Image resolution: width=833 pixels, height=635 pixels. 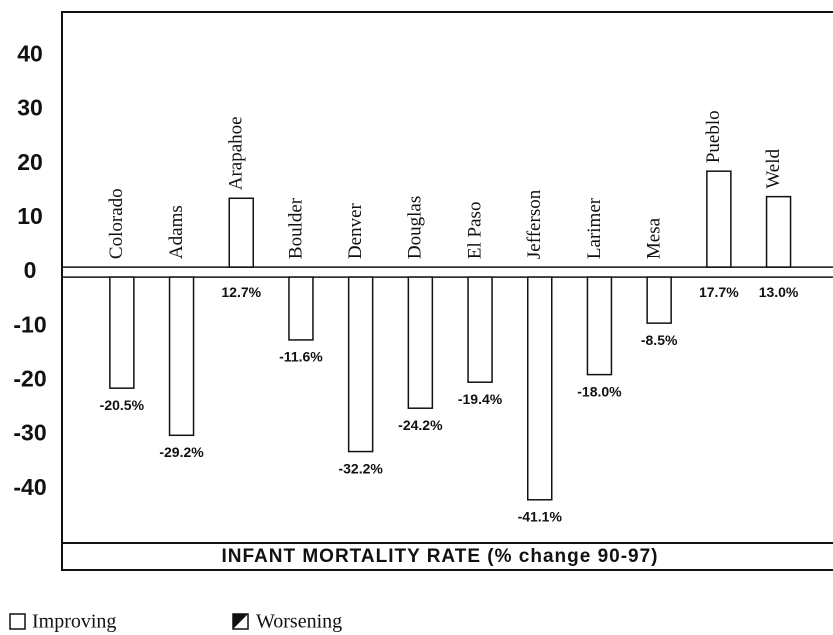 I want to click on value-label: -18.0%, so click(x=599, y=391).